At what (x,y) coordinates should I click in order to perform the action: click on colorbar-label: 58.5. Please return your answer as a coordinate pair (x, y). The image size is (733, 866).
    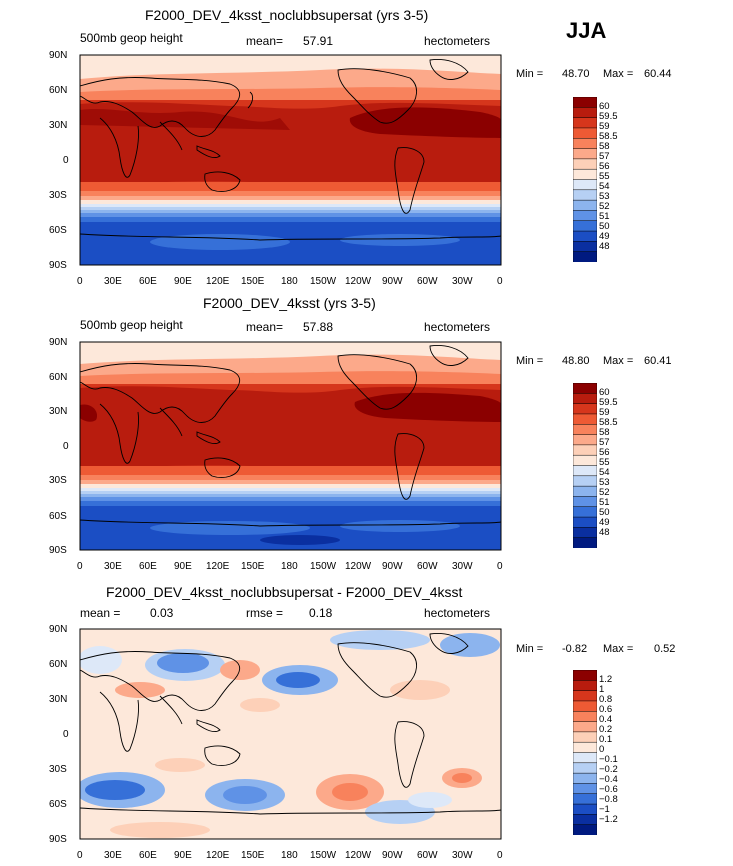
    Looking at the image, I should click on (608, 136).